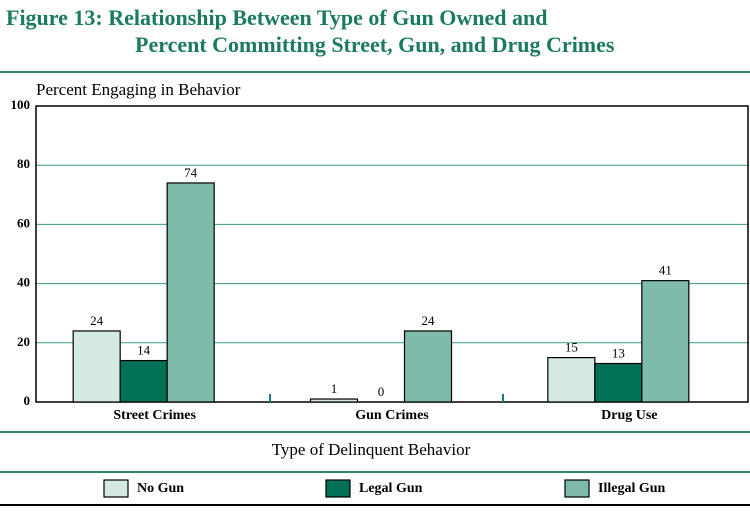 The image size is (750, 511). Describe the element at coordinates (381, 391) in the screenshot. I see `value-label: 0` at that location.